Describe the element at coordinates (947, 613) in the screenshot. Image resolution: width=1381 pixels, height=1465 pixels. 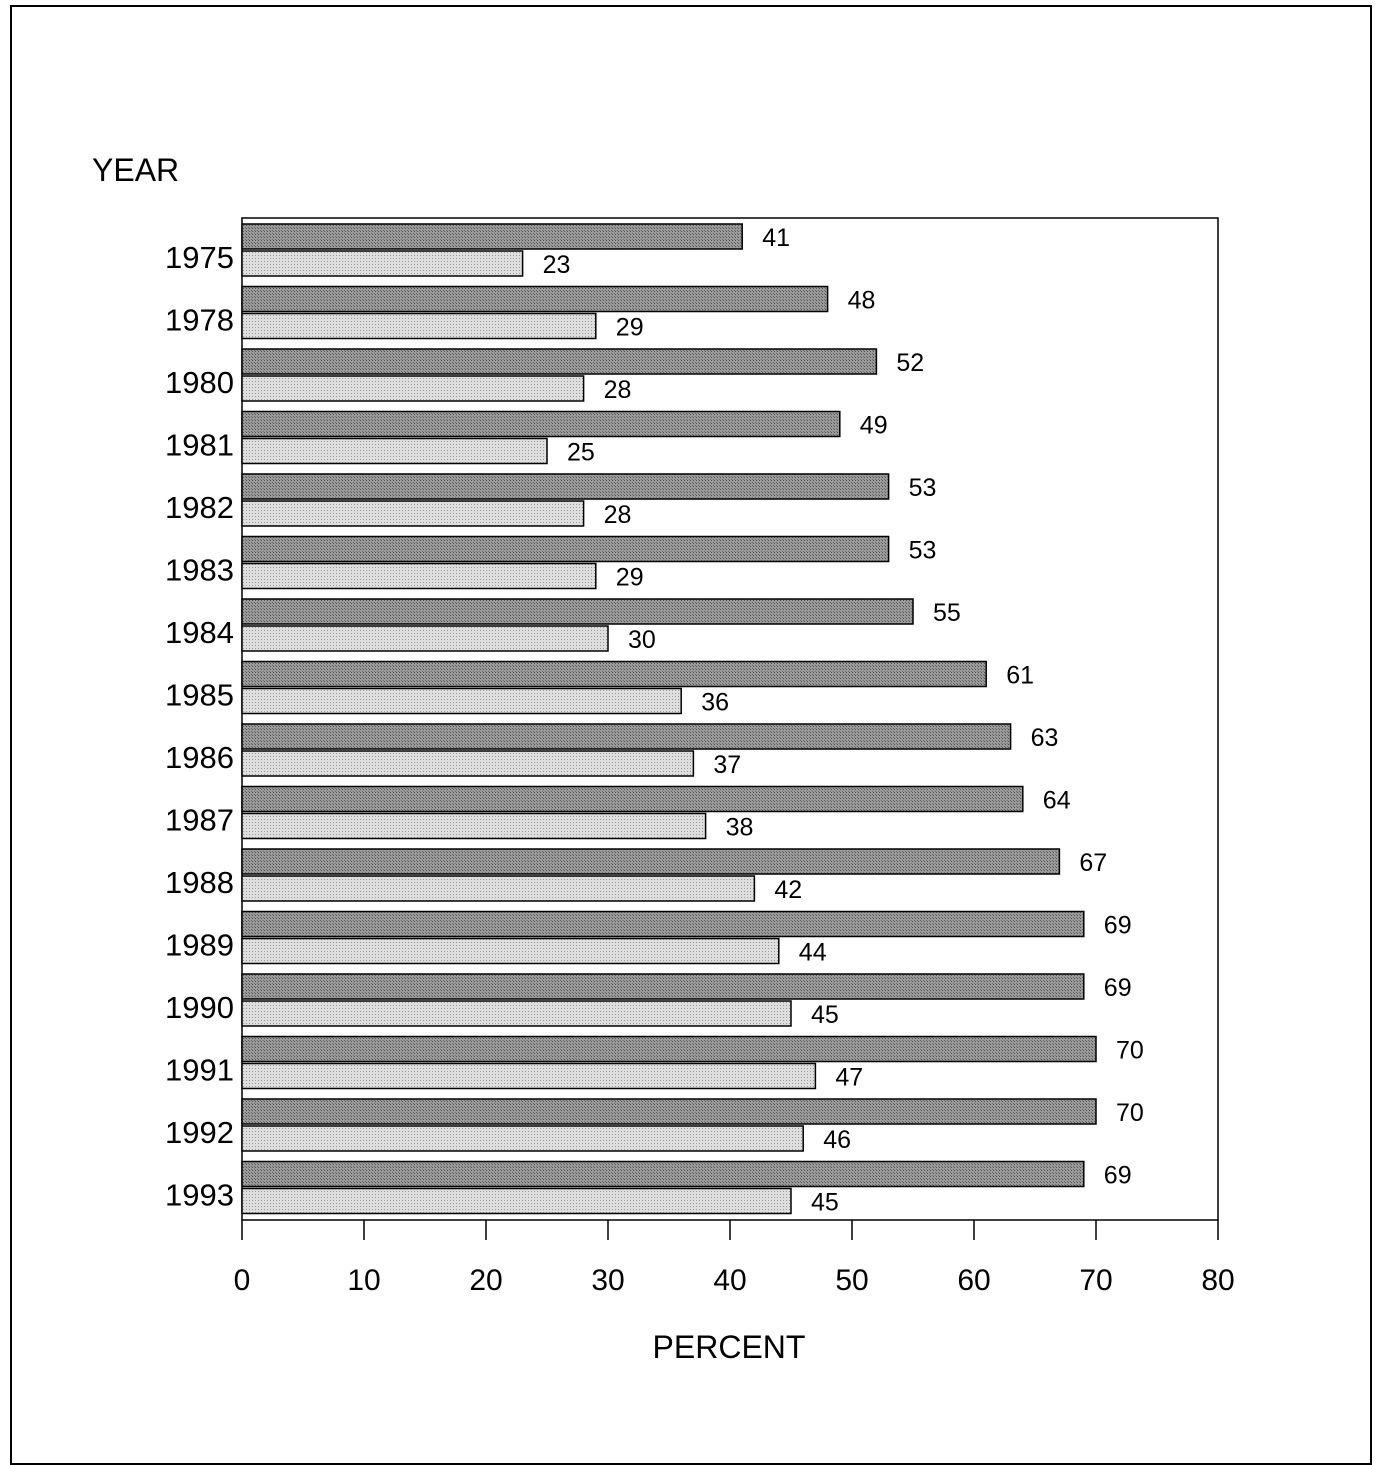
I see `data-label: 55` at that location.